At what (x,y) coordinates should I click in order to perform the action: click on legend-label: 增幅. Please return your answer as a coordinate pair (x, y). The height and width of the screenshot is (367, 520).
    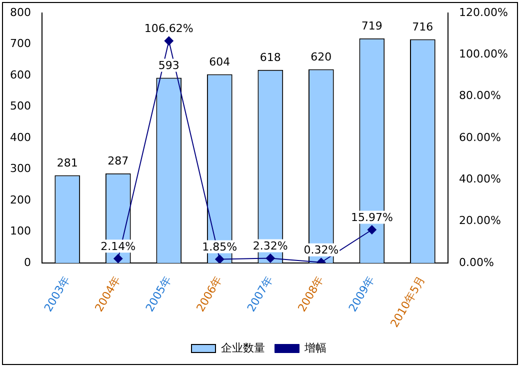
    Looking at the image, I should click on (315, 347).